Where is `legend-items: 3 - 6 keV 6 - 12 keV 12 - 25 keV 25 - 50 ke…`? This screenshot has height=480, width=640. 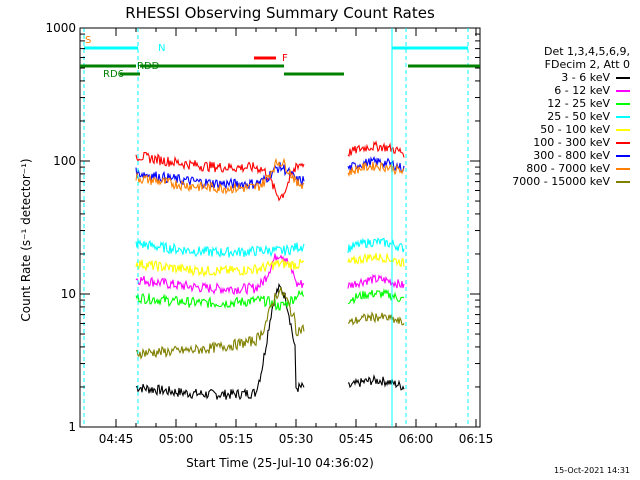
legend-items: 3 - 6 keV 6 - 12 keV 12 - 25 keV 25 - 50 ke… is located at coordinates (550, 129).